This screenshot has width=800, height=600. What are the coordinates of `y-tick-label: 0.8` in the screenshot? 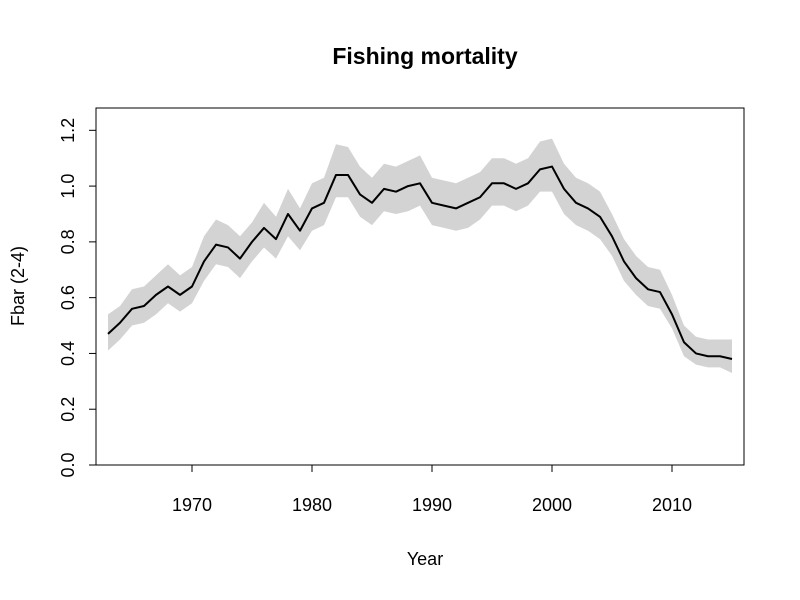 It's located at (68, 241).